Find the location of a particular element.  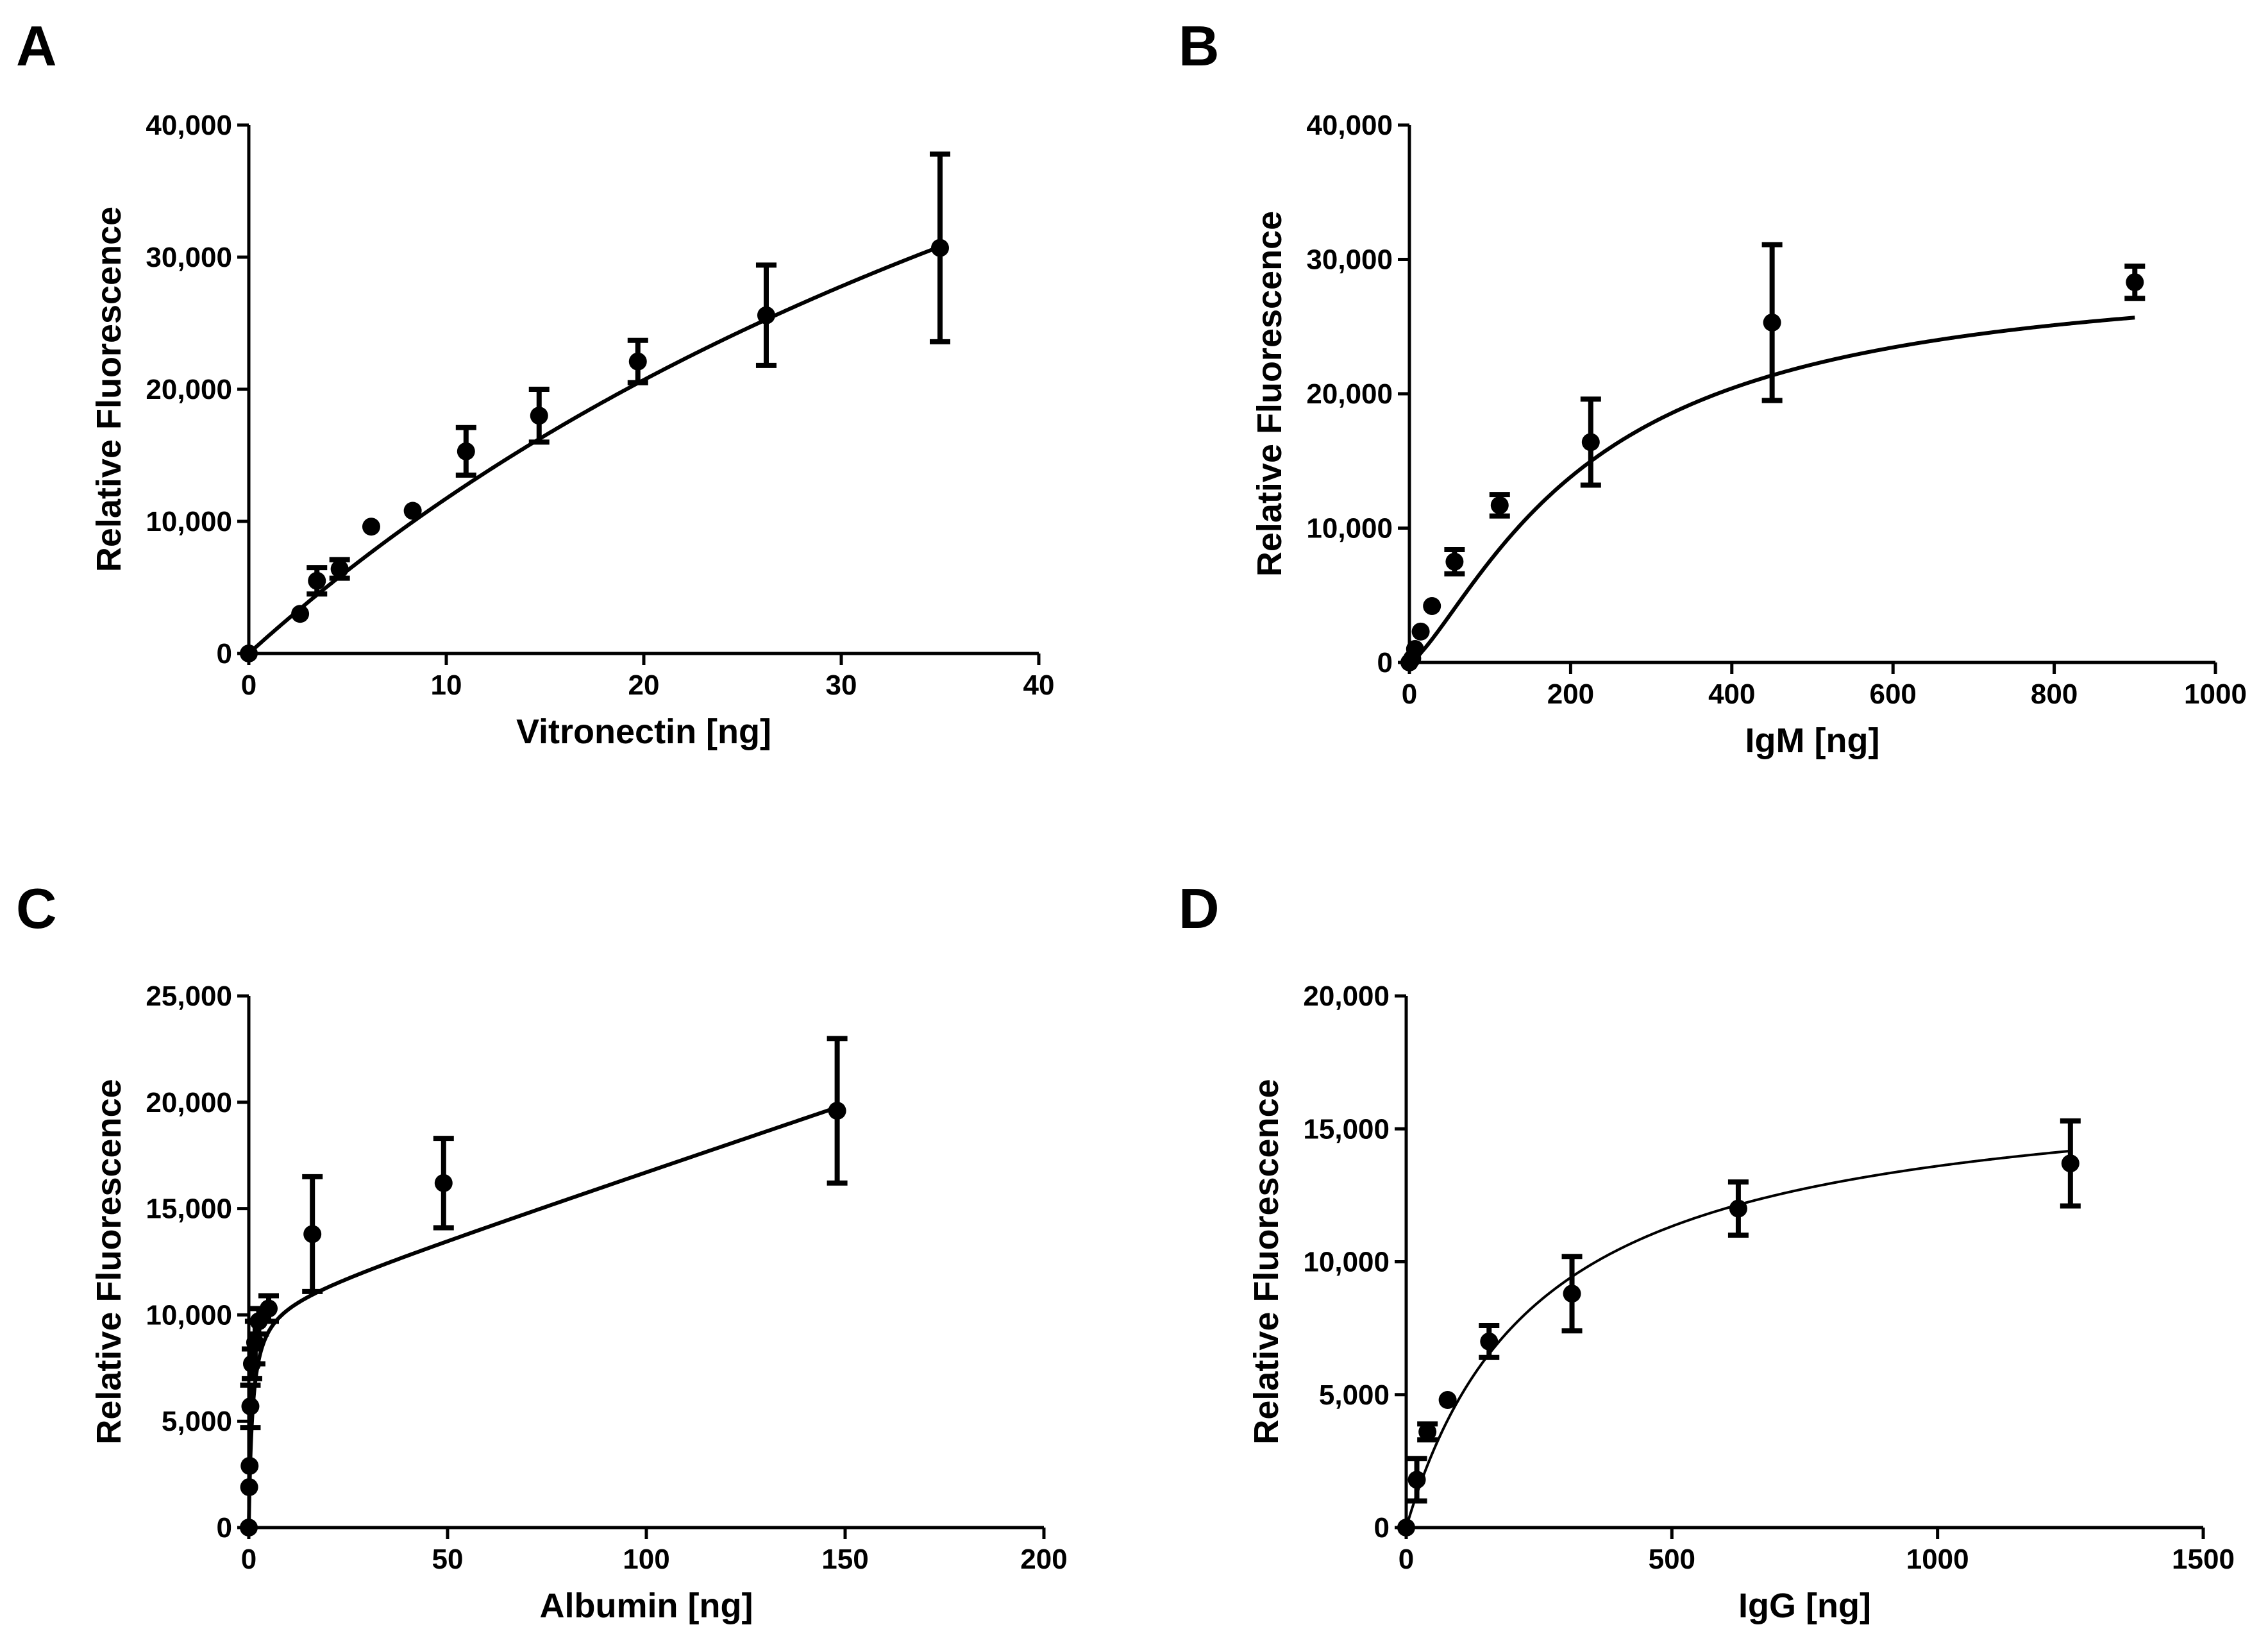

panel-label-b: B is located at coordinates (1199, 46).